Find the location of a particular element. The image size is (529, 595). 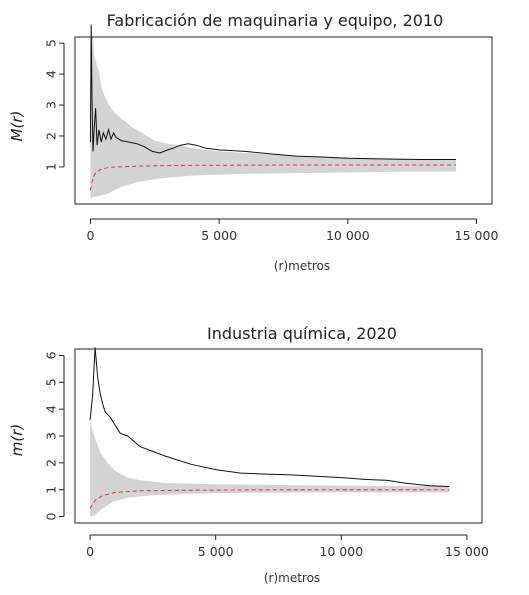

chart-title: Fabricación de maquinaria y equipo, 2010 is located at coordinates (275, 20).